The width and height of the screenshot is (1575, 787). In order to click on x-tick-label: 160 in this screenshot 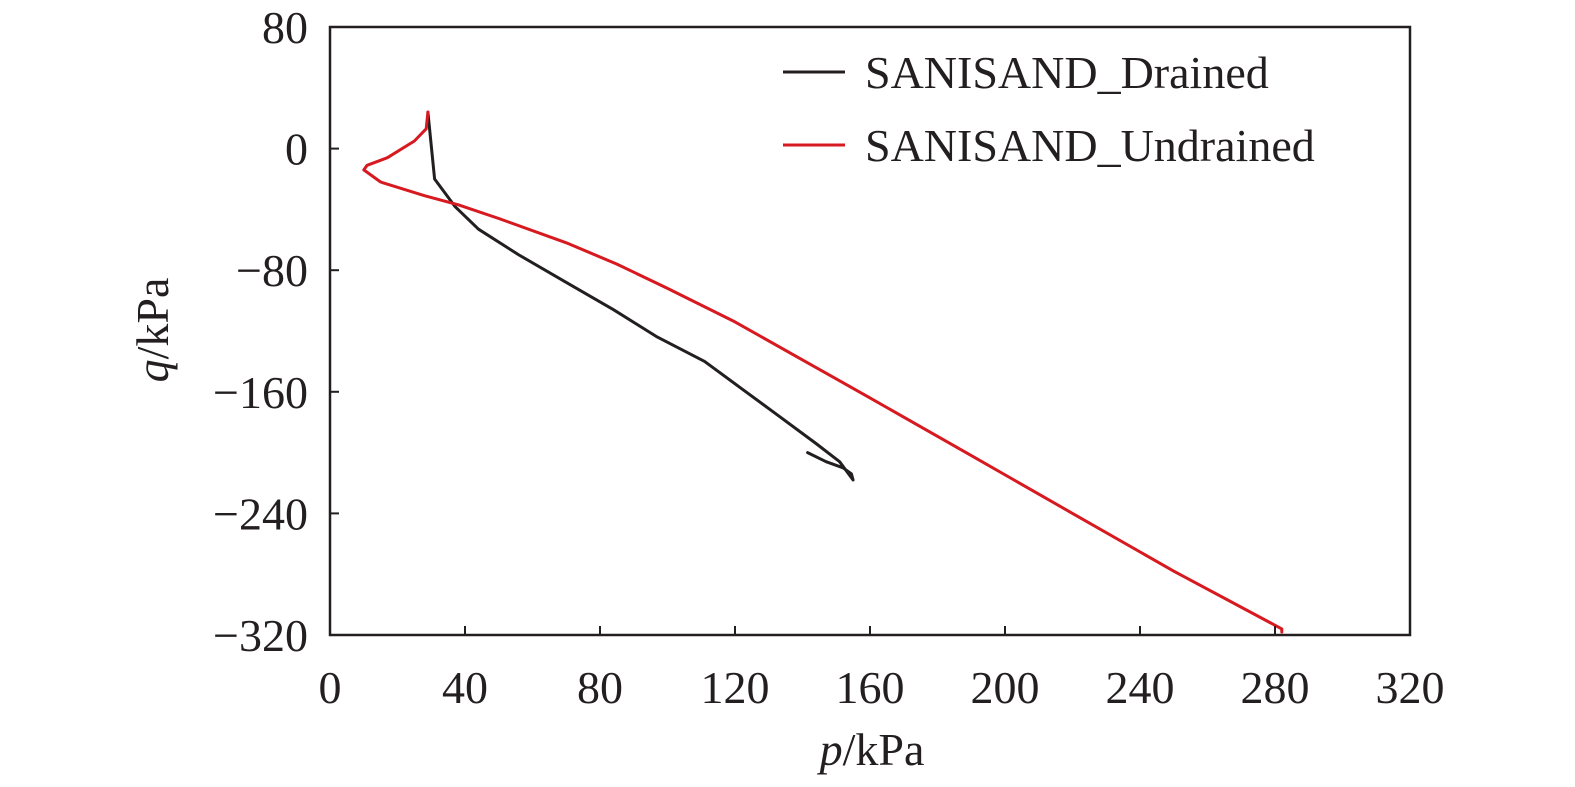, I will do `click(870, 687)`.